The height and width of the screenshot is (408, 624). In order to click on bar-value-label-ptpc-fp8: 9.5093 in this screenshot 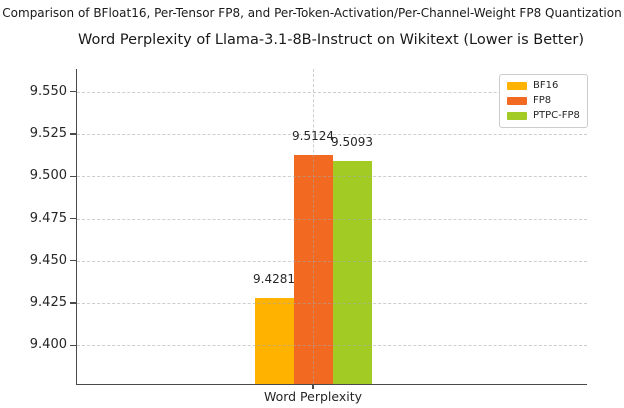, I will do `click(352, 141)`.